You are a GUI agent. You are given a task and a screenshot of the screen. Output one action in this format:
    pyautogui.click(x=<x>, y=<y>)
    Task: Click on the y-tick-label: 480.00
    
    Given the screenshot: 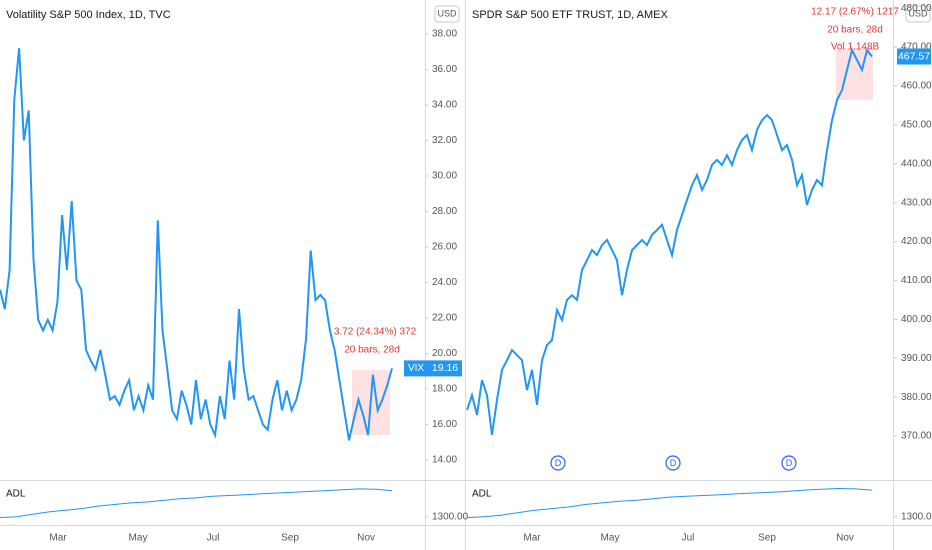 What is the action you would take?
    pyautogui.click(x=916, y=8)
    